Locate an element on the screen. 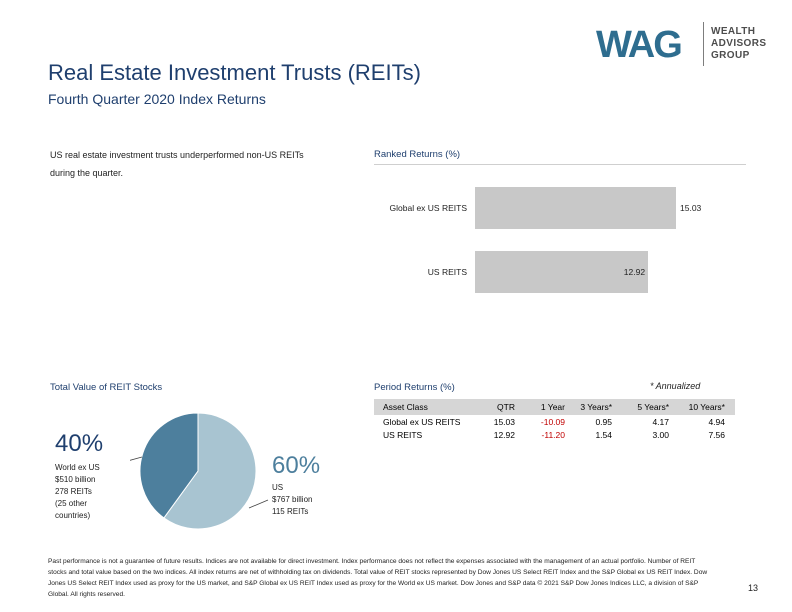 This screenshot has height=612, width=792. annualized-note: * Annualized is located at coordinates (675, 386).